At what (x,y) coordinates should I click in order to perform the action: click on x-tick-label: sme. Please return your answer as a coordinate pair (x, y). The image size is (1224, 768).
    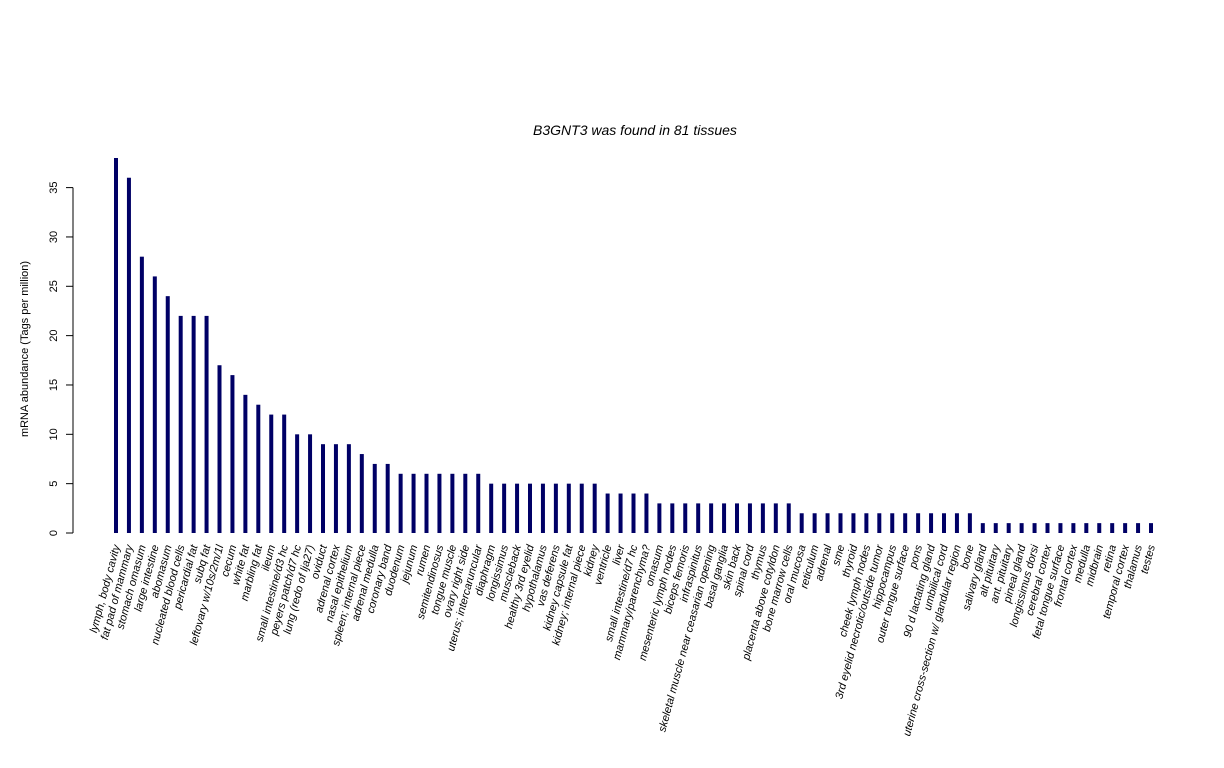
    Looking at the image, I should click on (838, 555).